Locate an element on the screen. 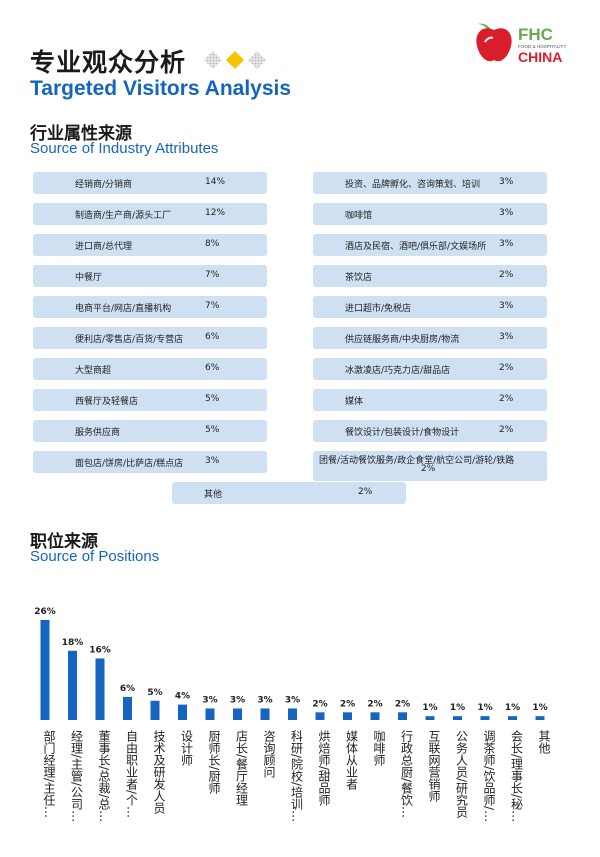  attribute-label: 团餐/活动餐饮服务/政企食堂/航空公司/游轮/铁路 is located at coordinates (417, 461).